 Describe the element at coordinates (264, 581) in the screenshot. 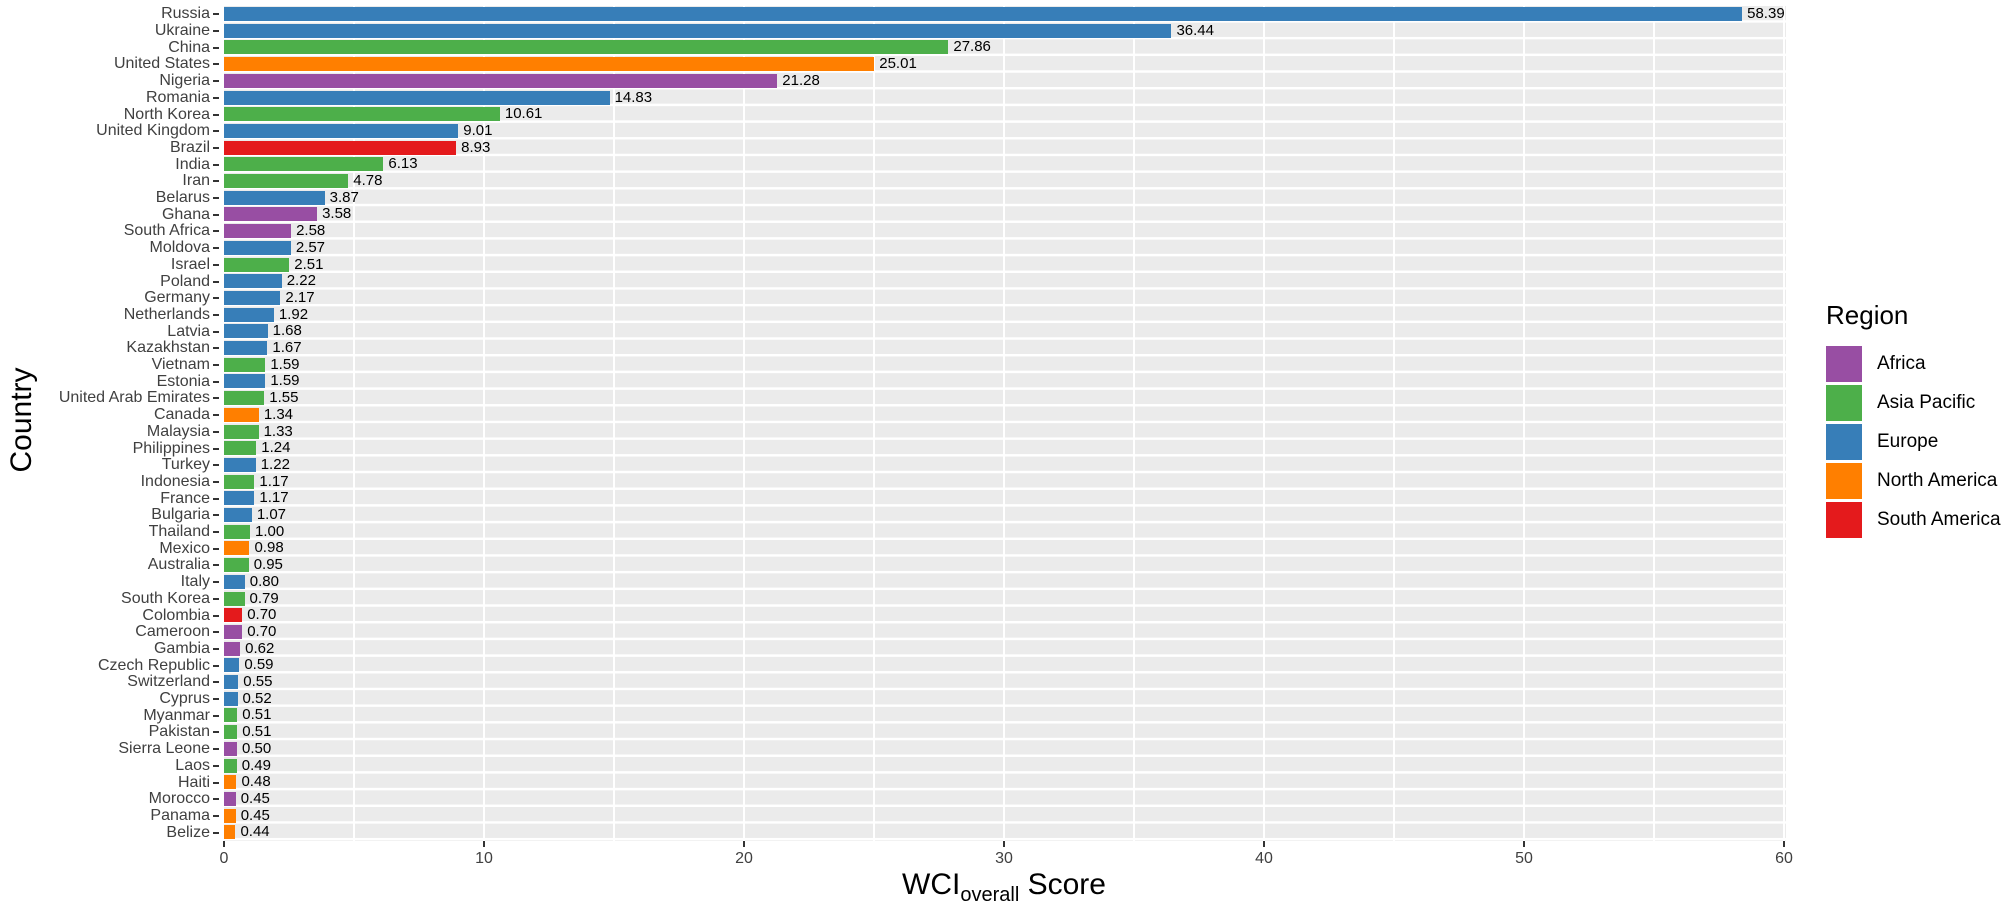

I see `value-label-italy: 0.80` at that location.